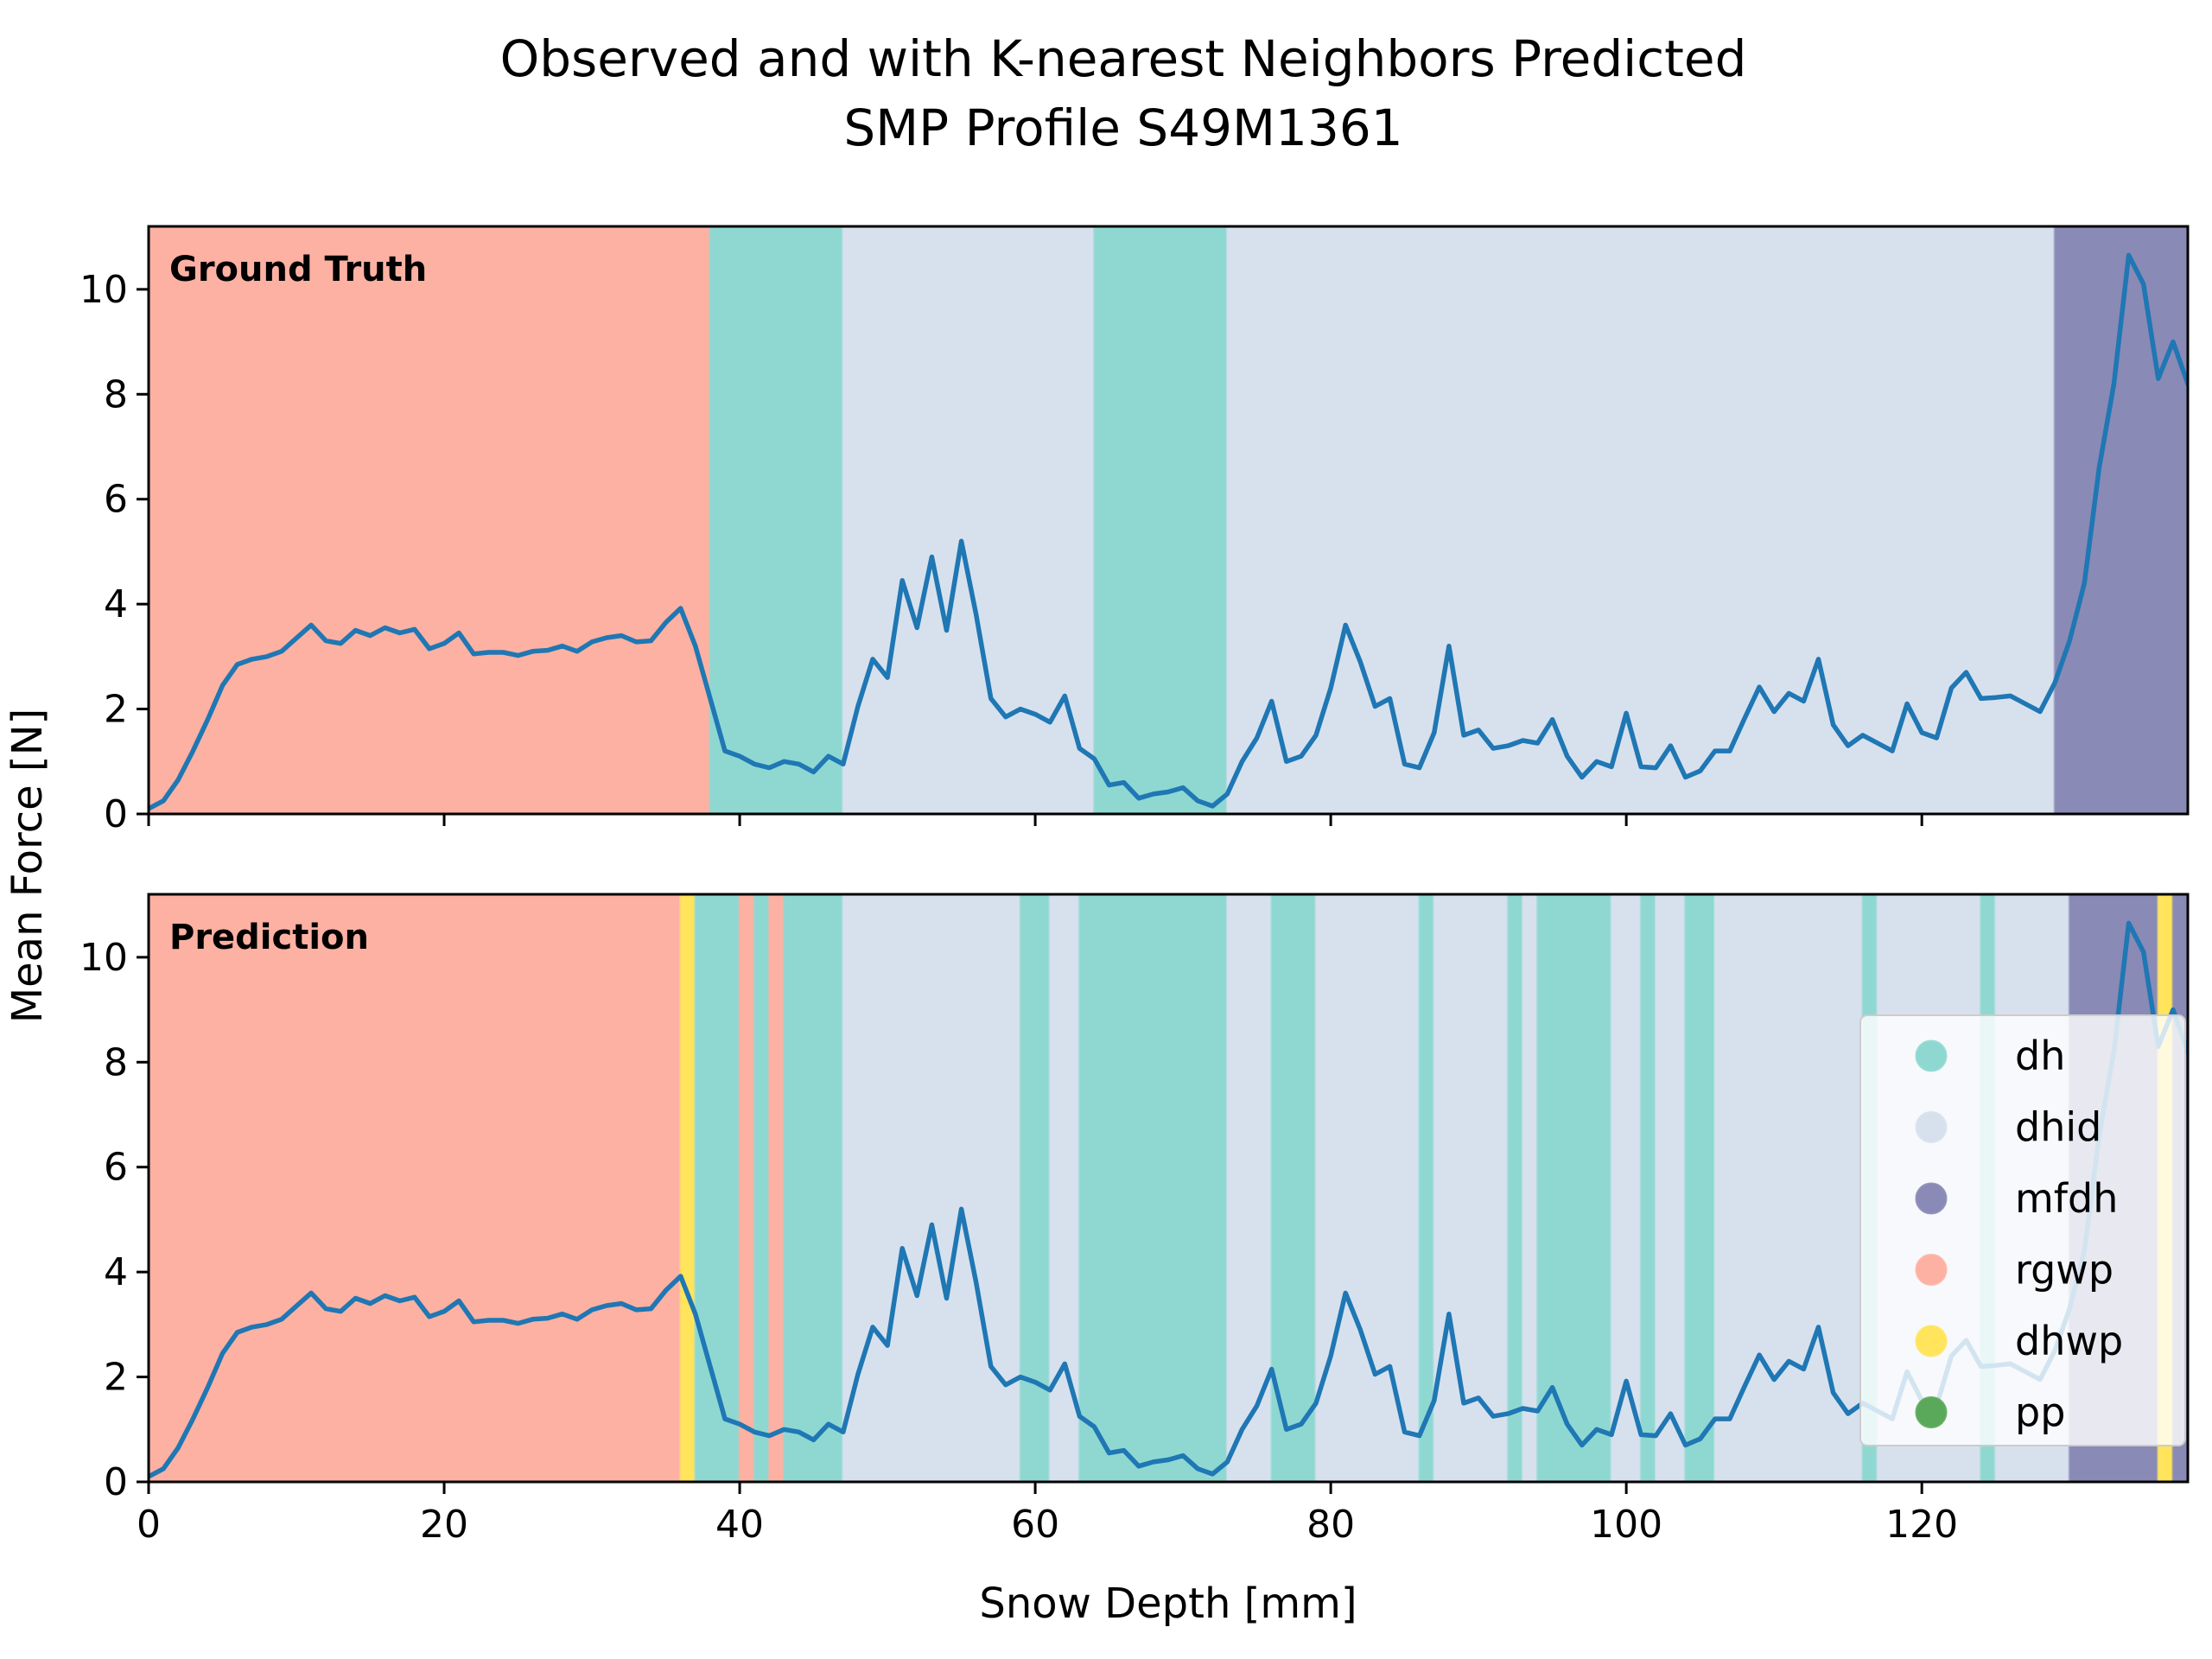  Describe the element at coordinates (444, 1525) in the screenshot. I see `x-tick-label: 20` at that location.